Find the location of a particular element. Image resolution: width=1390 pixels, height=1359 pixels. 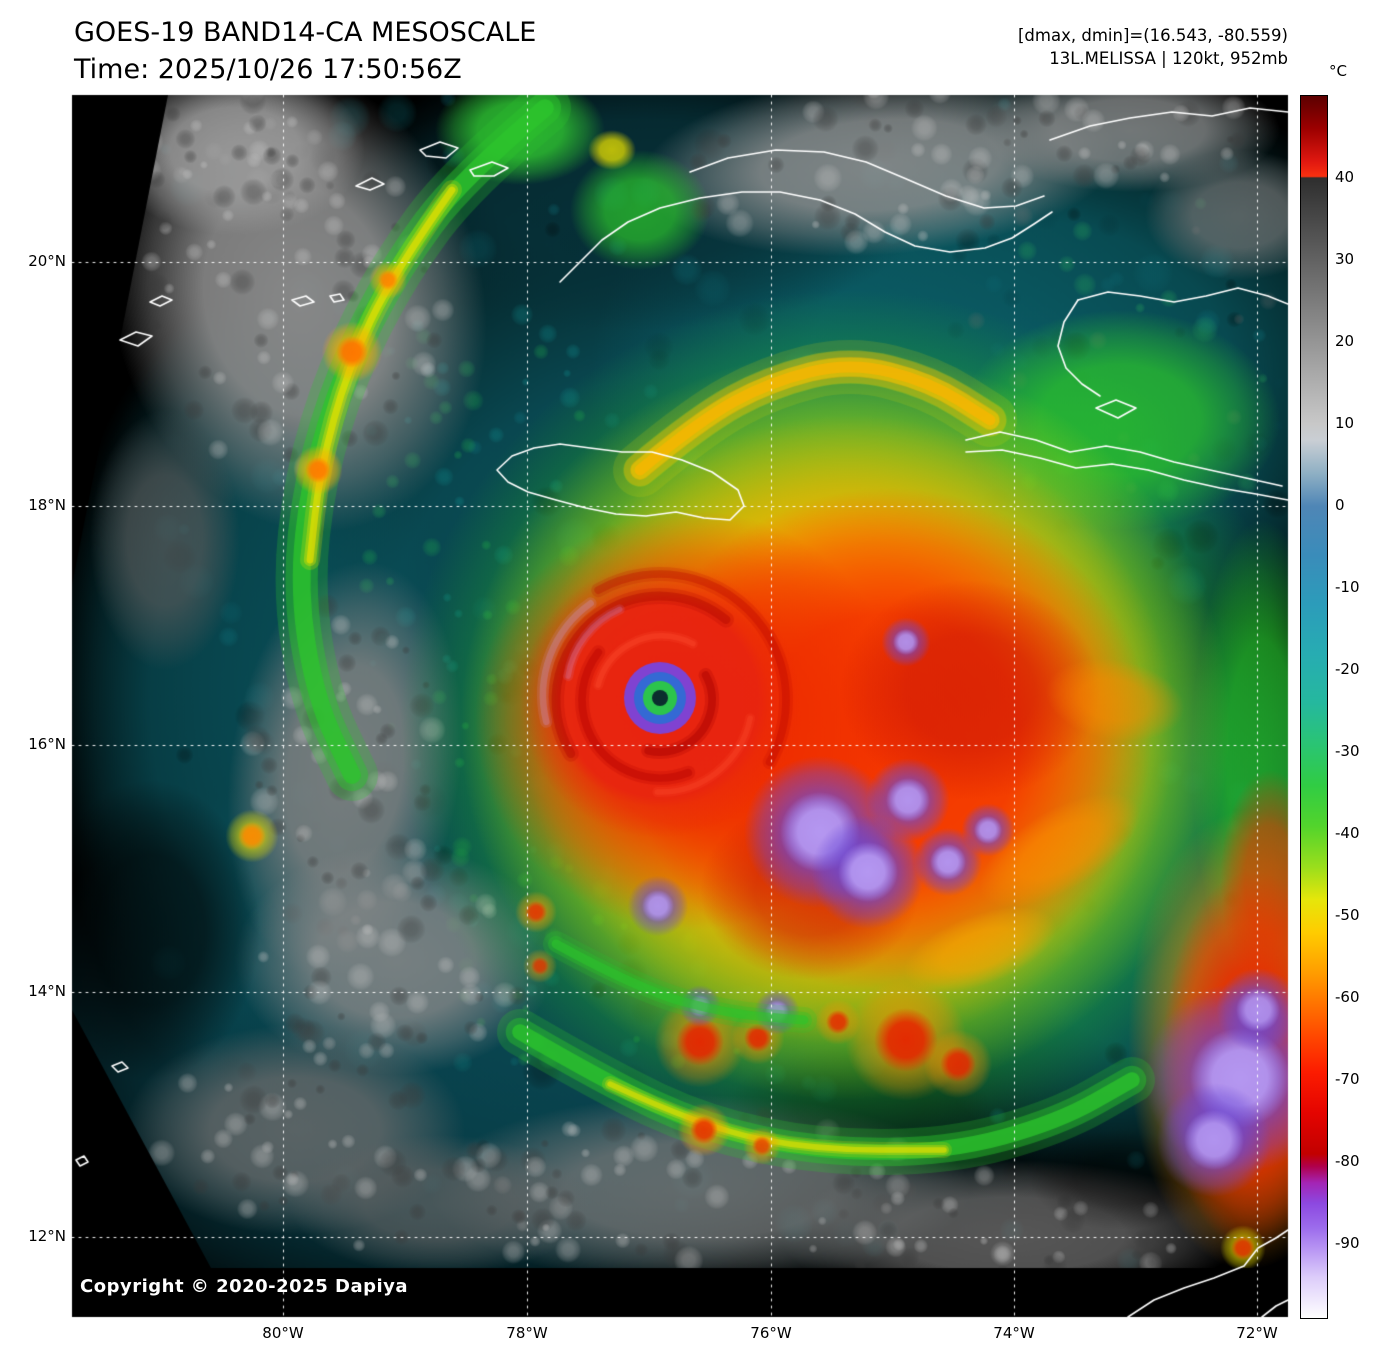

colorbar-tick-label: -70 is located at coordinates (1347, 1079).